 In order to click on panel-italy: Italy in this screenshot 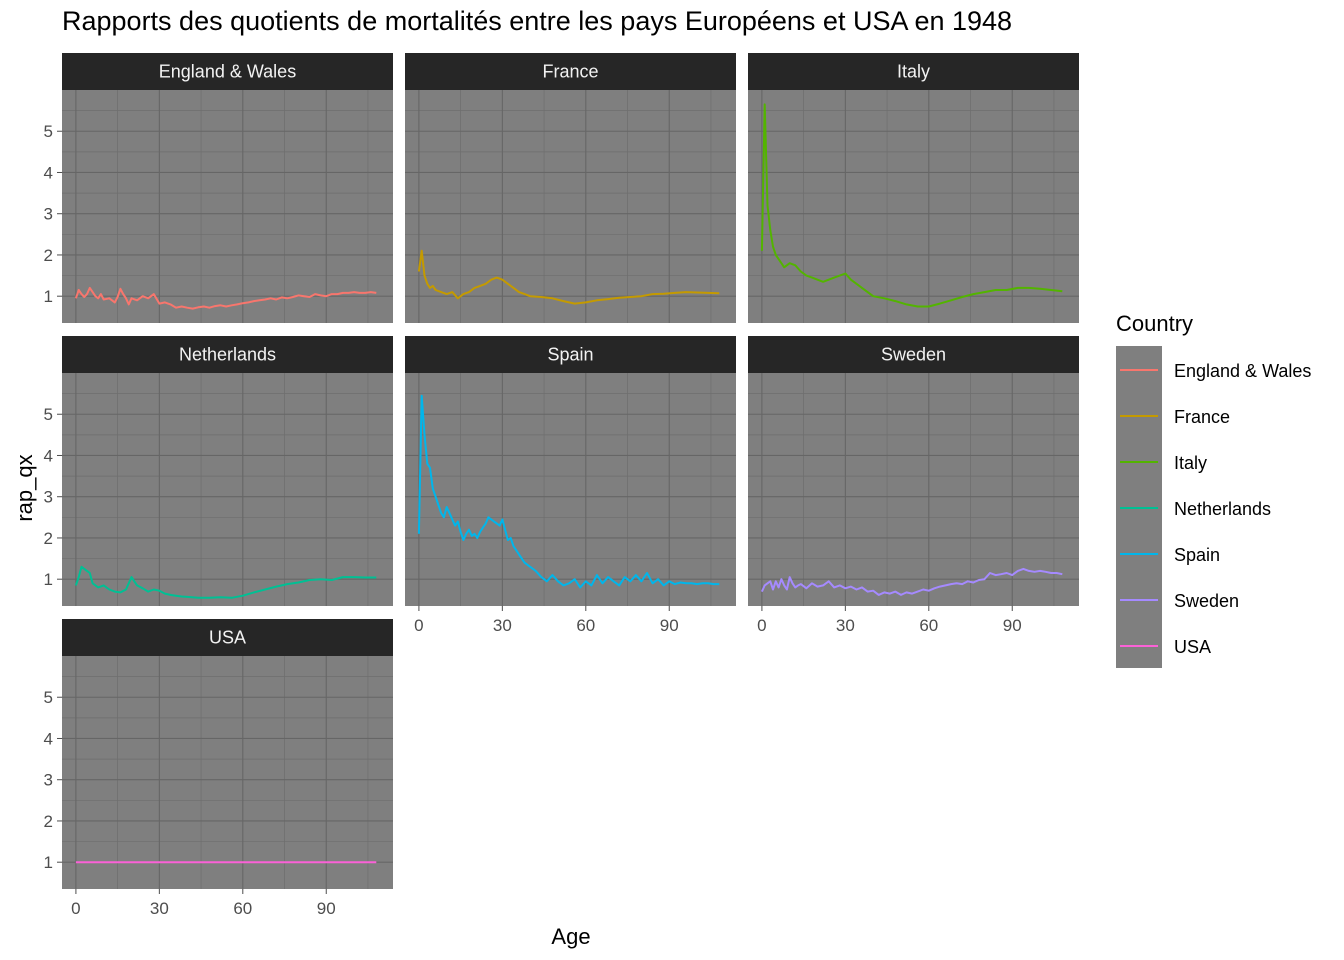, I will do `click(913, 188)`.